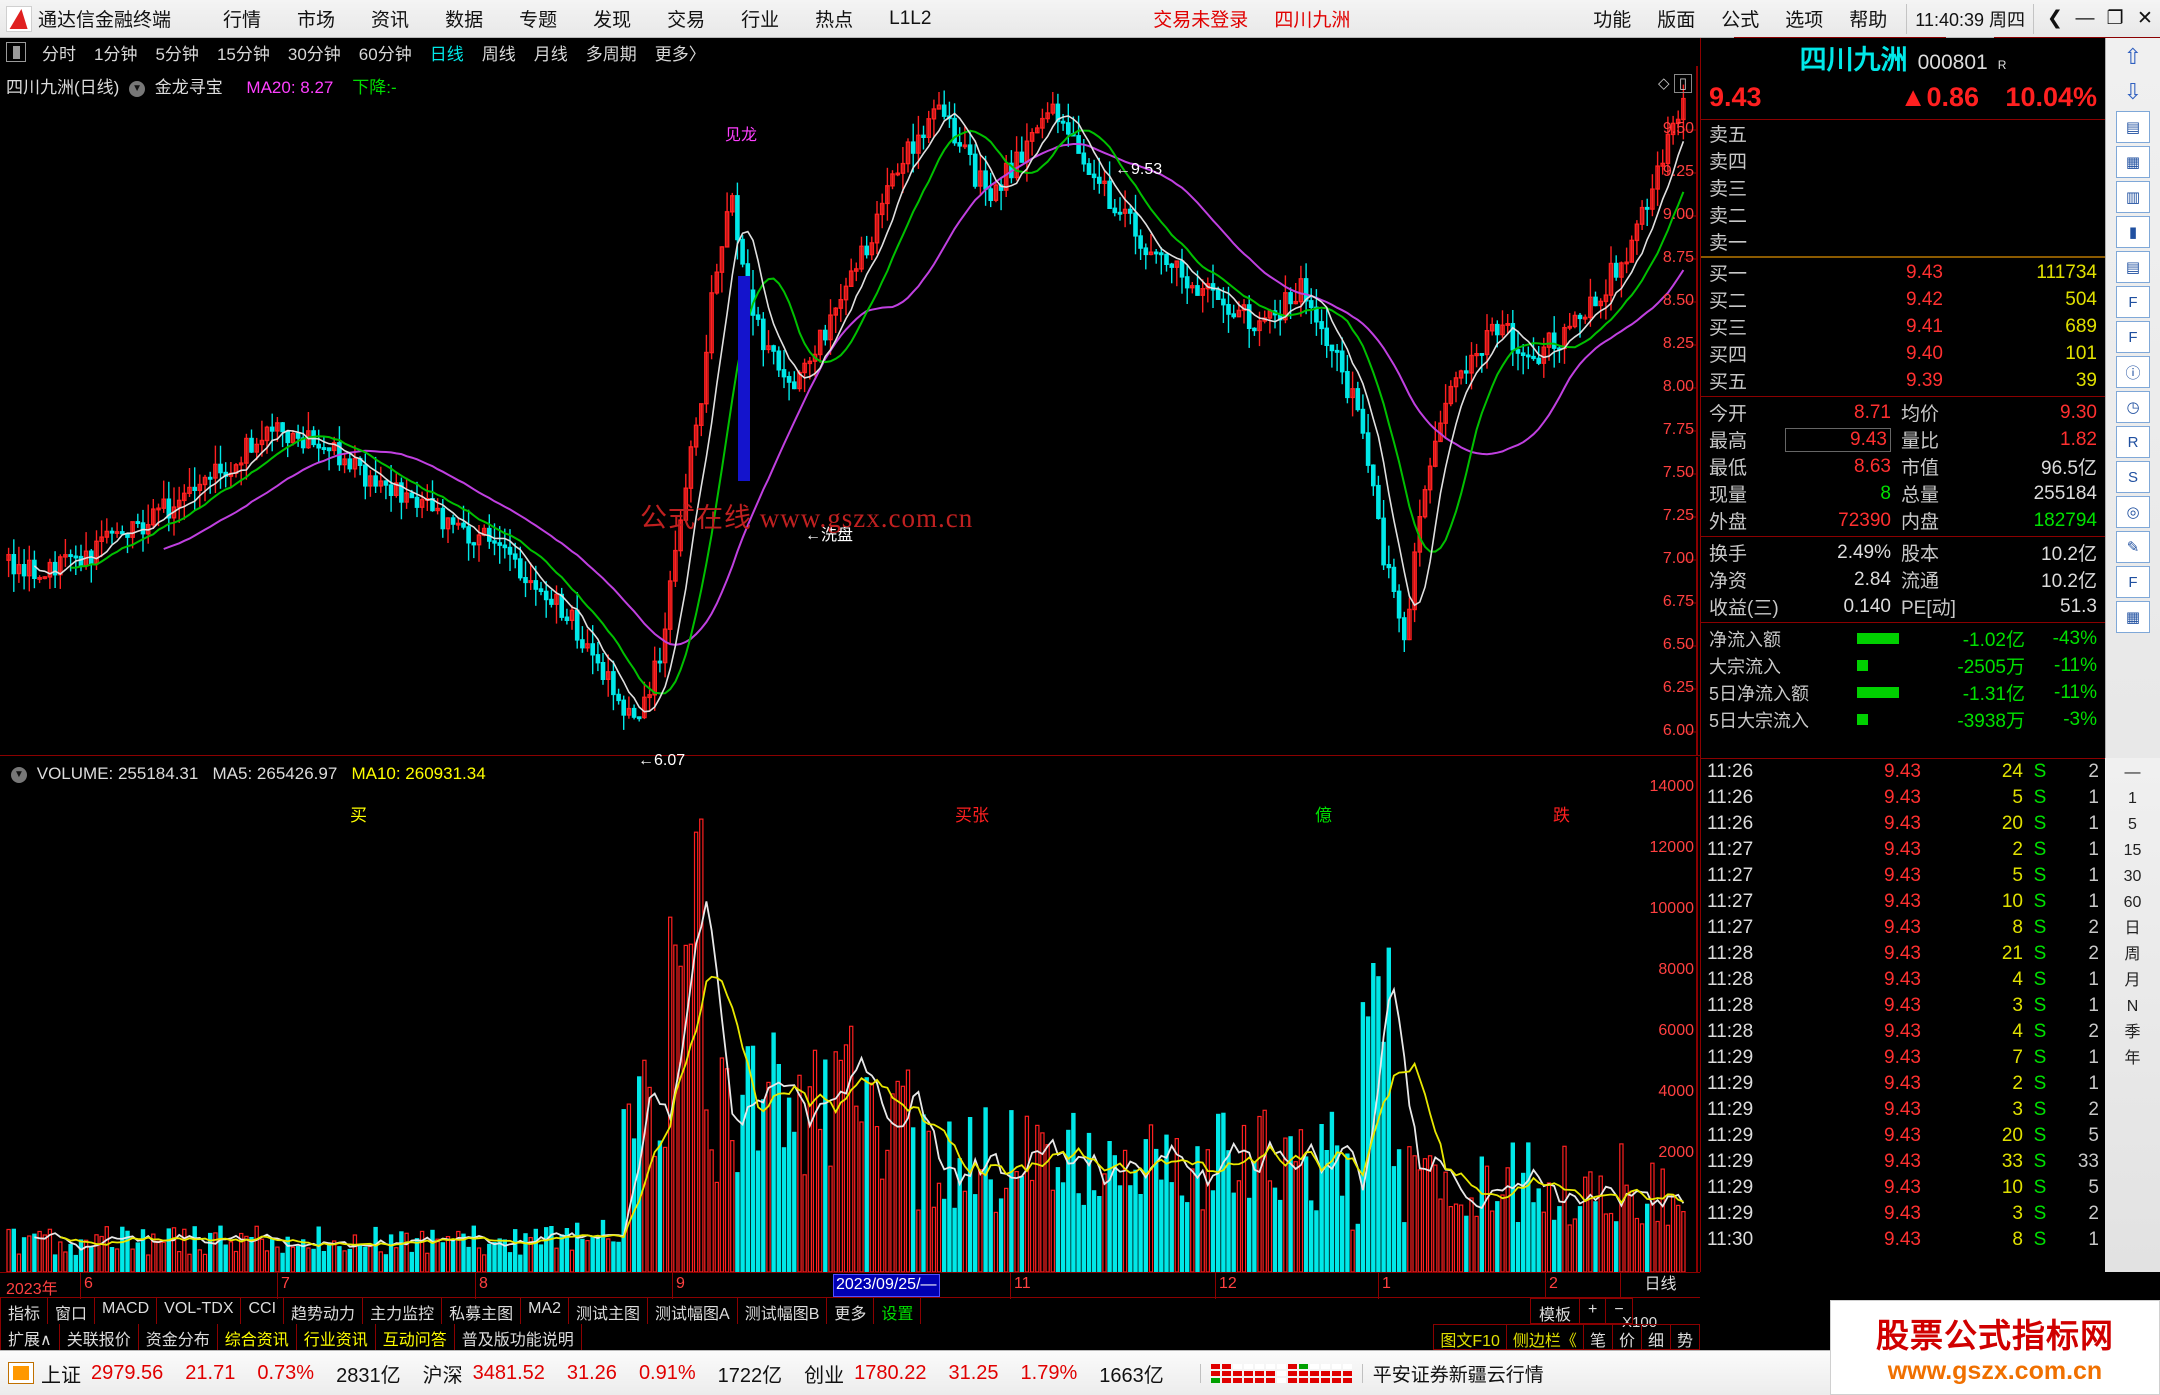 The width and height of the screenshot is (2160, 1395). Describe the element at coordinates (336, 1337) in the screenshot. I see `ext-tab-4: 行业资讯` at that location.